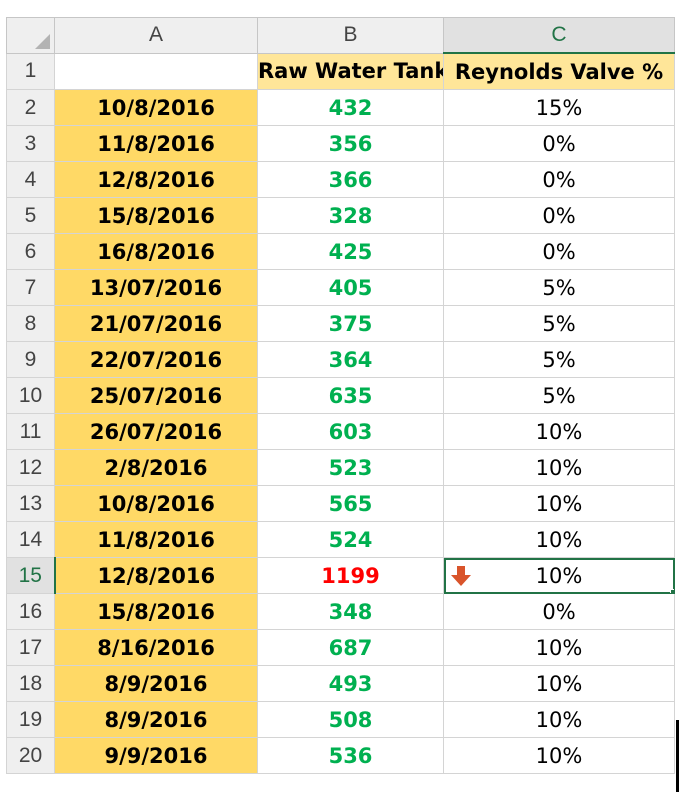 This screenshot has height=792, width=680. I want to click on tank-cell: 425, so click(350, 251).